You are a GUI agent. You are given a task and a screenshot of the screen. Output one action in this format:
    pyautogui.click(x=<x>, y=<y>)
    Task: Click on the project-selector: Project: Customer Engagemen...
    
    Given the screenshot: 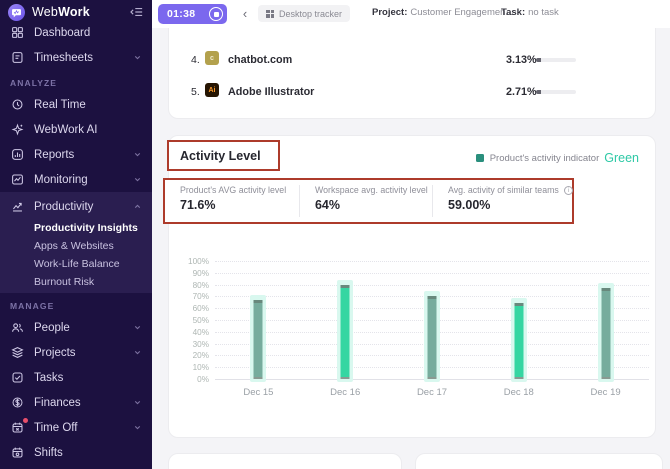 What is the action you would take?
    pyautogui.click(x=443, y=12)
    